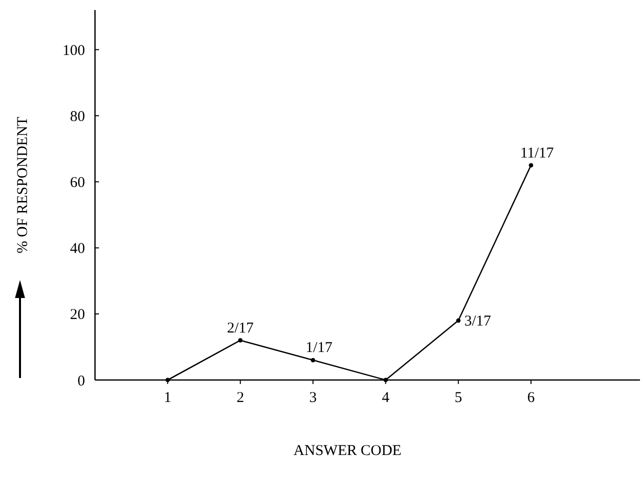  I want to click on y-tick-label: 0, so click(81, 381).